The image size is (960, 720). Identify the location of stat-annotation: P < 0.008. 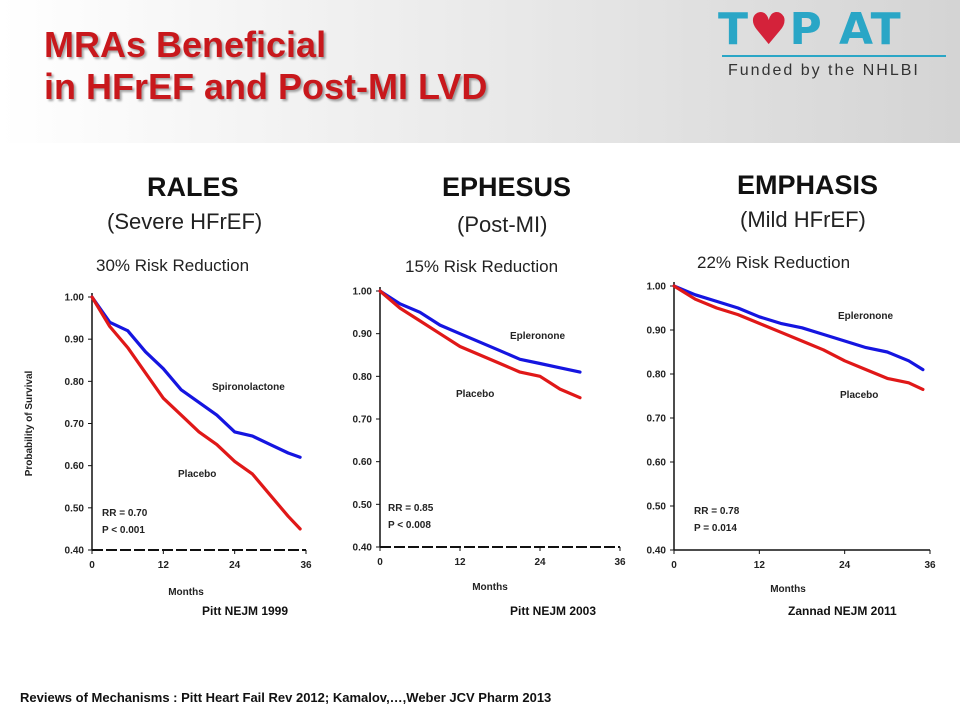
(409, 525).